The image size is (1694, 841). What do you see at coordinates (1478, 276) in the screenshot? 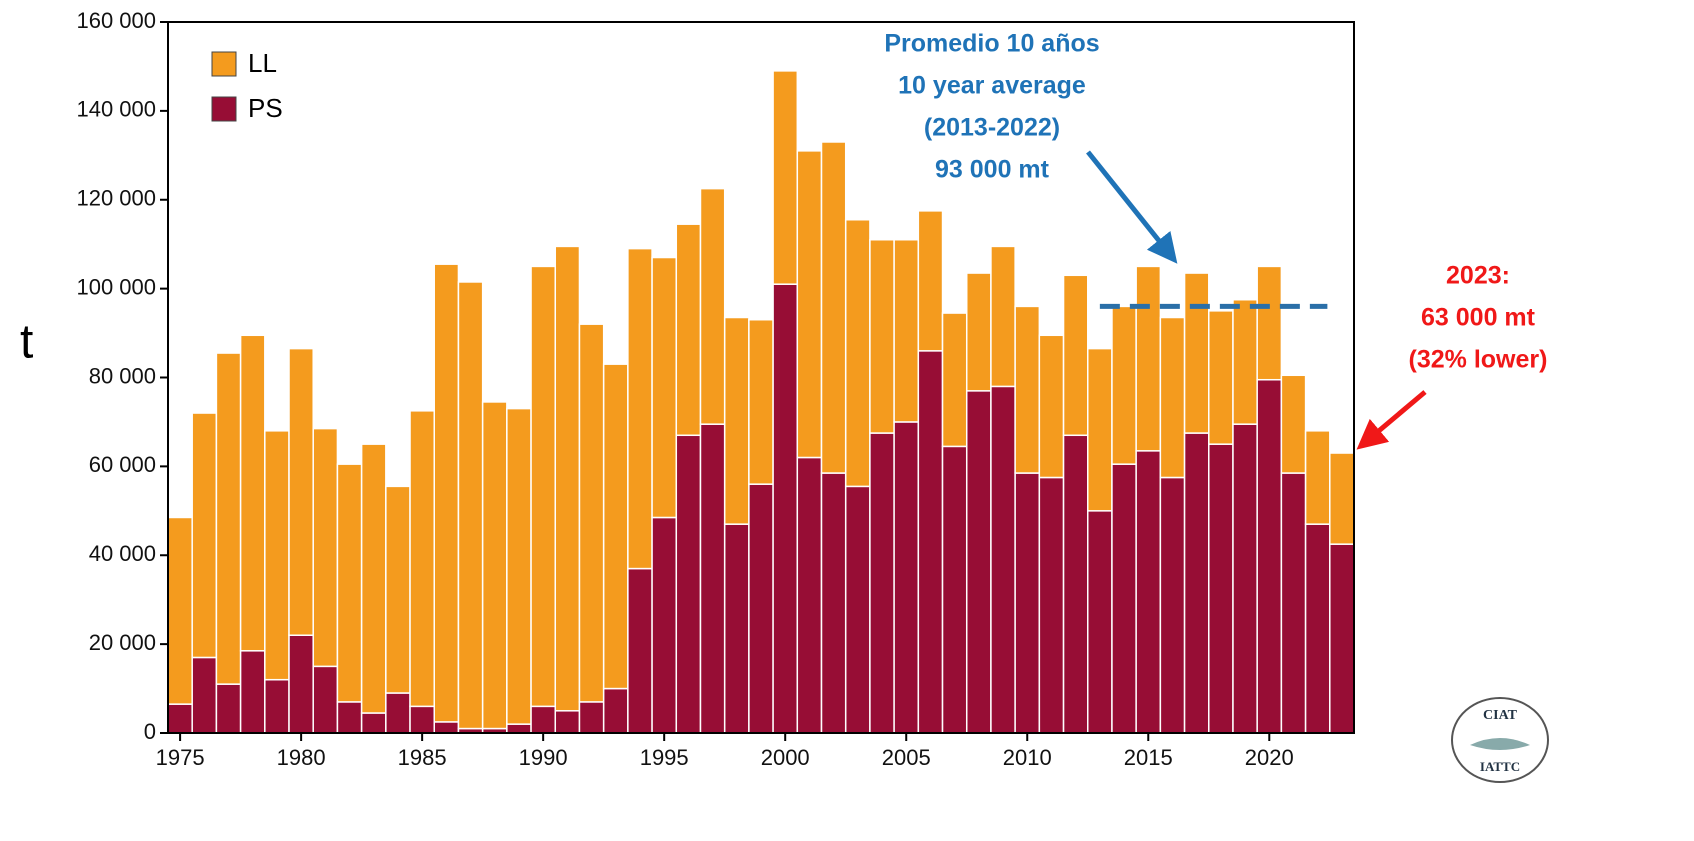
I see `annotation: 2023:` at bounding box center [1478, 276].